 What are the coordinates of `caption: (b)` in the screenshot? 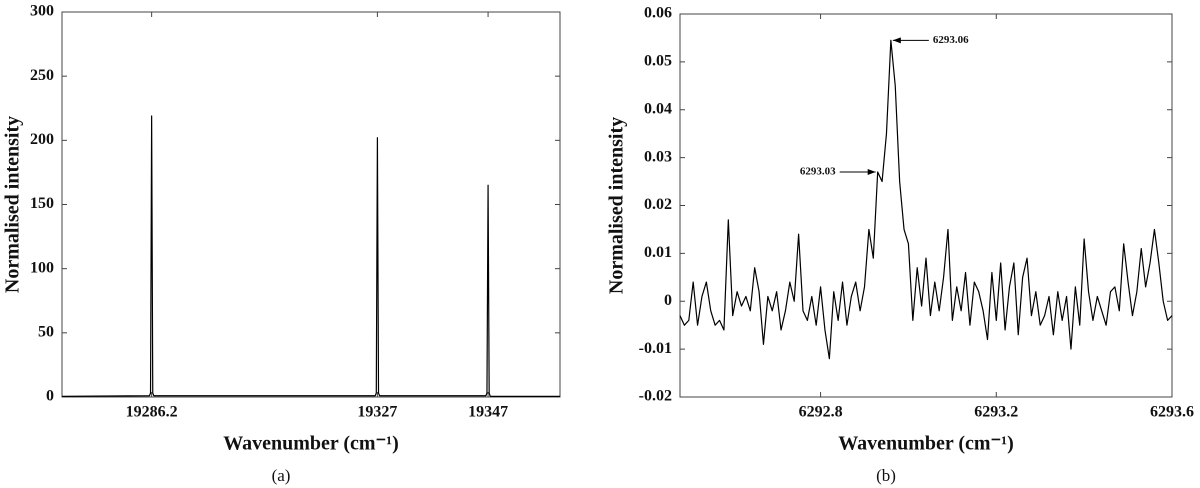 It's located at (886, 475).